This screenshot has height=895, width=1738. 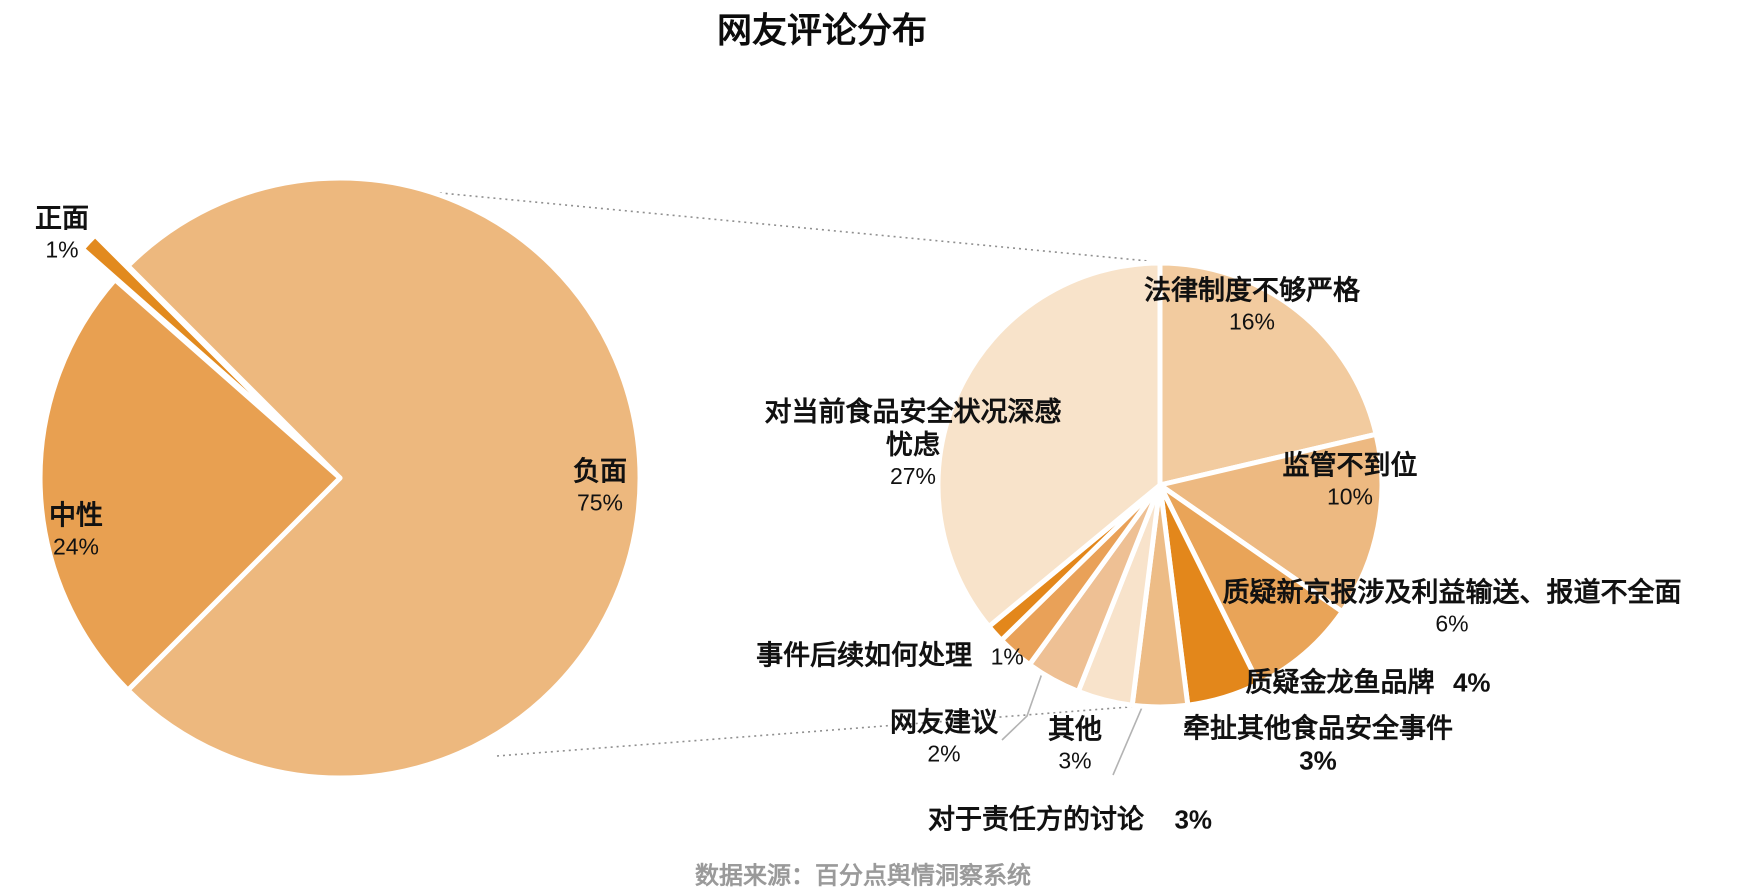 I want to click on page-title: 网友评论分布, so click(x=822, y=31).